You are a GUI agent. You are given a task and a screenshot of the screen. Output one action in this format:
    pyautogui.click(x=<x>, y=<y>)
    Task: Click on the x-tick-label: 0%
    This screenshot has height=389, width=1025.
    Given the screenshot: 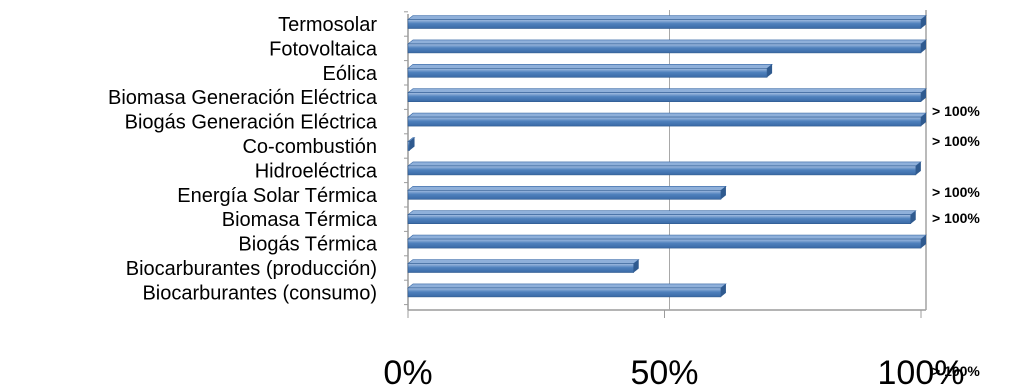 What is the action you would take?
    pyautogui.click(x=407, y=371)
    